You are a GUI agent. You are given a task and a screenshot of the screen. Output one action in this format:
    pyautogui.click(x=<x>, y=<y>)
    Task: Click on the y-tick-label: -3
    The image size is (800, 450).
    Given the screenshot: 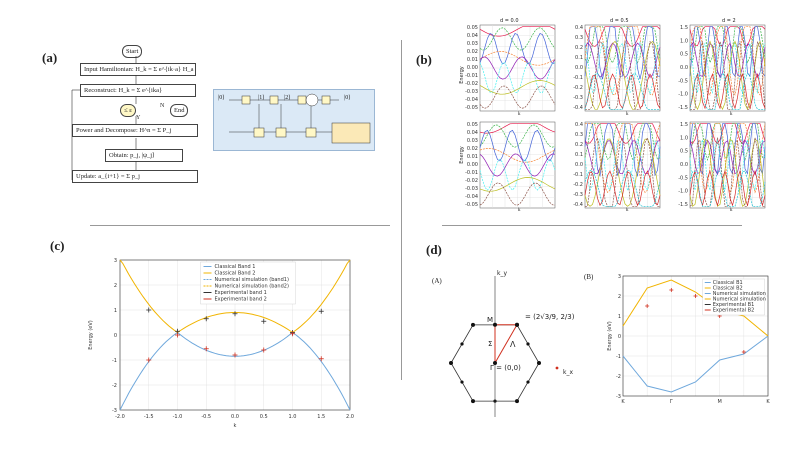 What is the action you would take?
    pyautogui.click(x=618, y=397)
    